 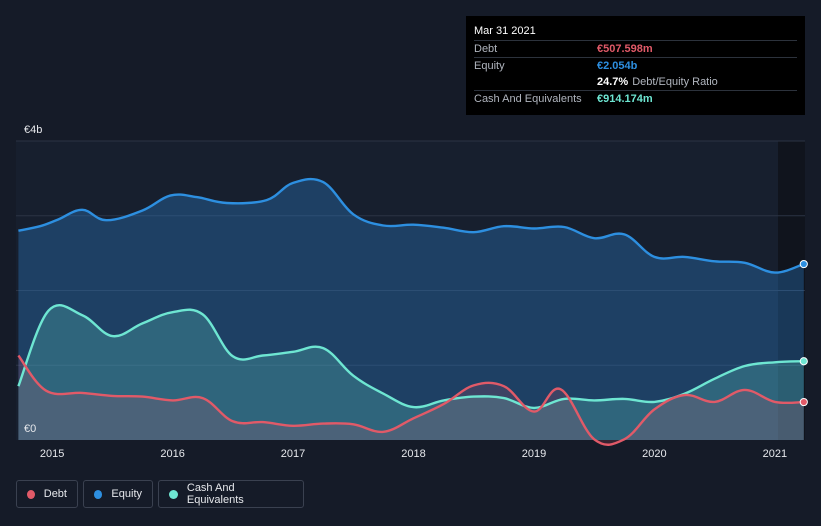 I want to click on tooltip-value: 24.7%, so click(x=613, y=82).